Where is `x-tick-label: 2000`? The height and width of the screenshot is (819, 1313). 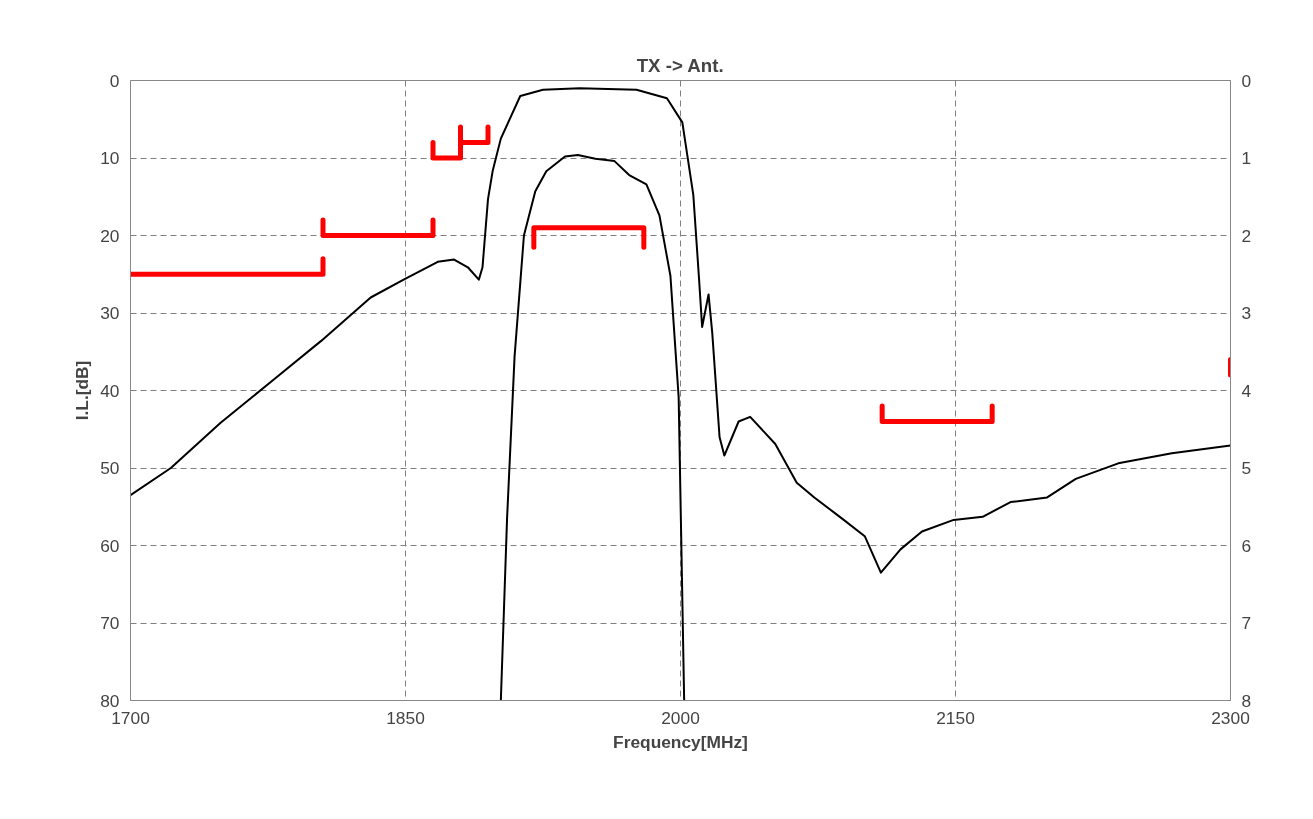
x-tick-label: 2000 is located at coordinates (680, 717).